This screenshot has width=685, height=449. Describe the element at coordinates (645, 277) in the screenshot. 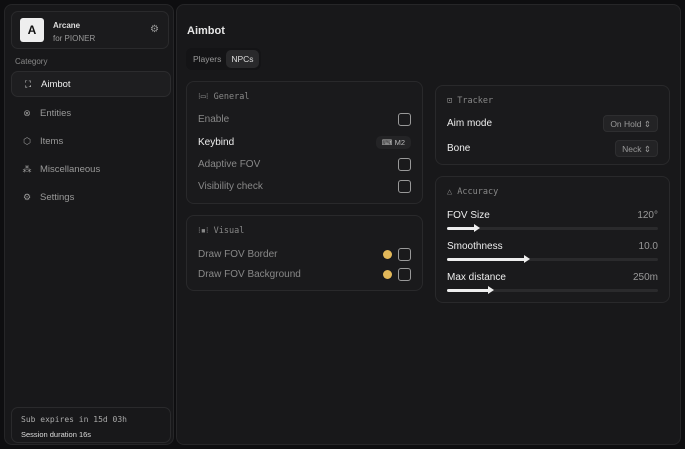

I see `slider-value: 250m` at that location.